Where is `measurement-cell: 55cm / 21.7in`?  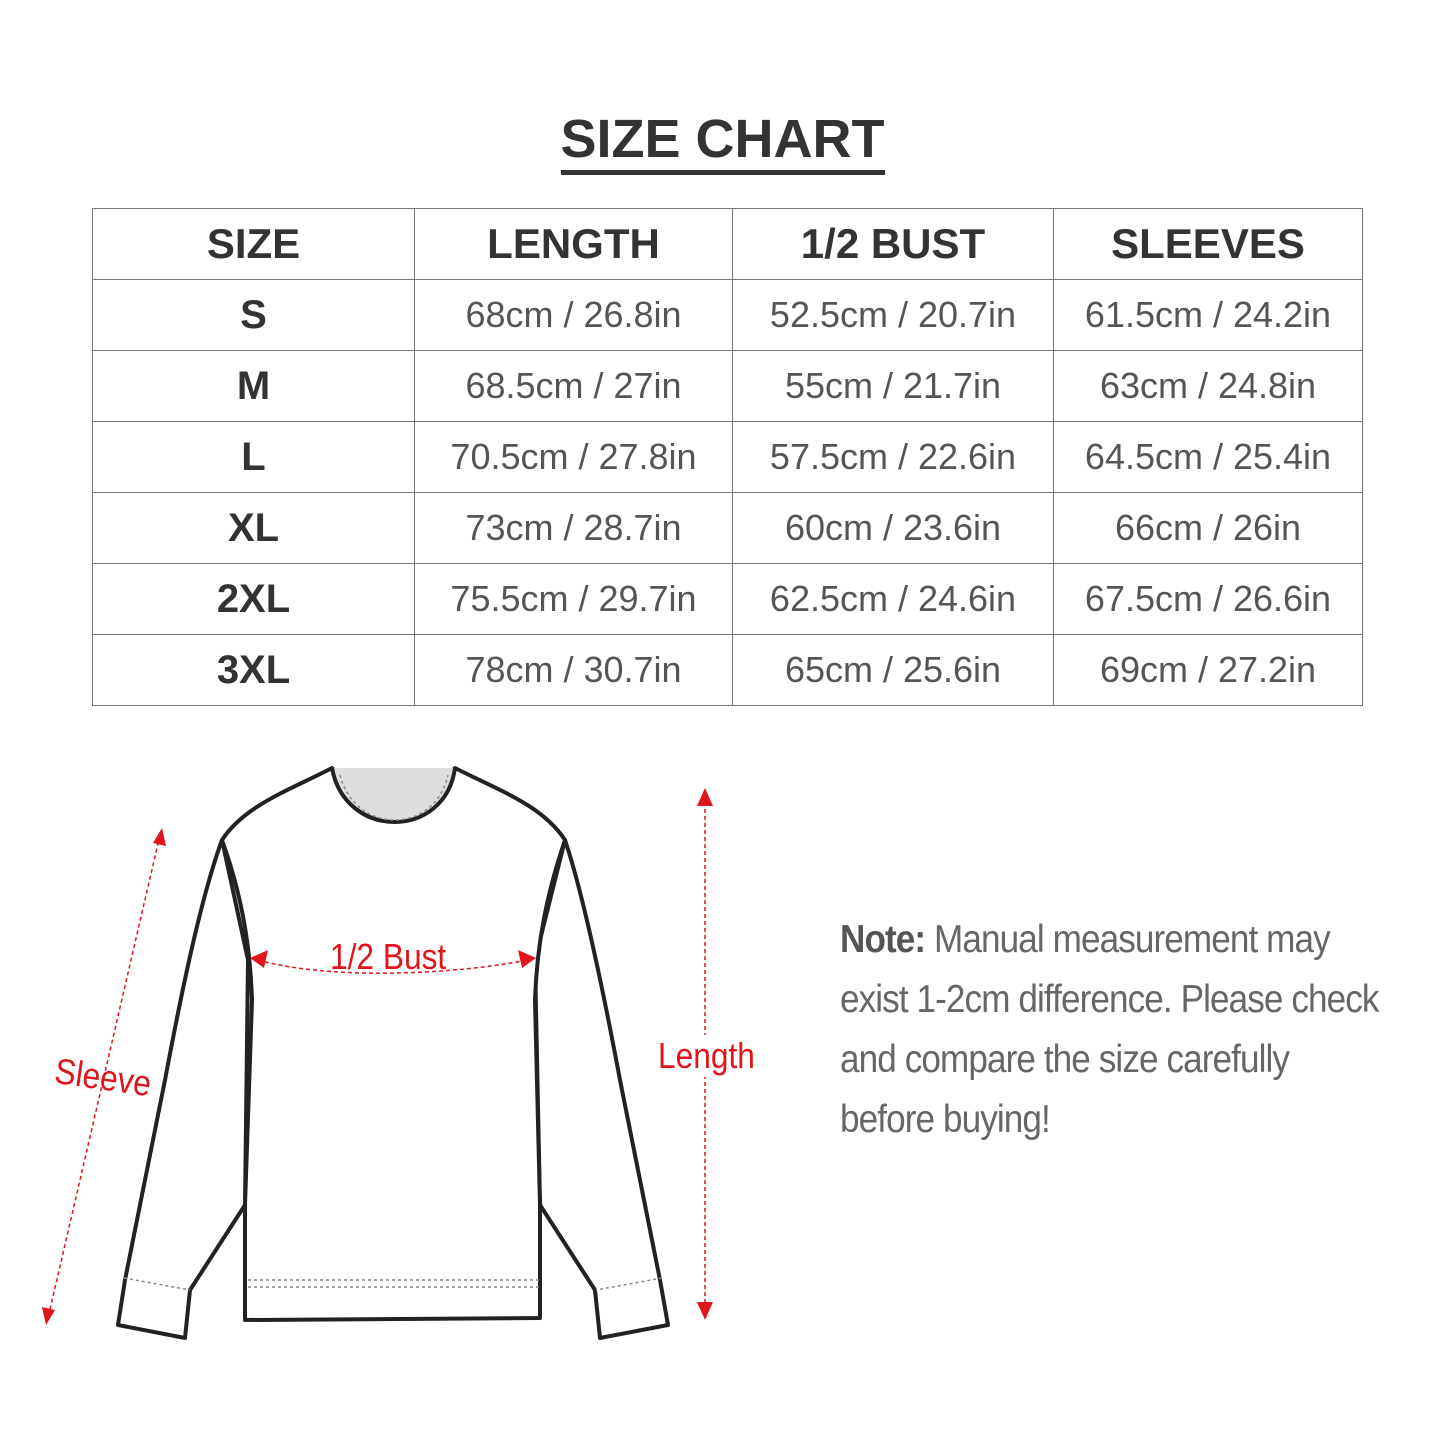
measurement-cell: 55cm / 21.7in is located at coordinates (893, 386).